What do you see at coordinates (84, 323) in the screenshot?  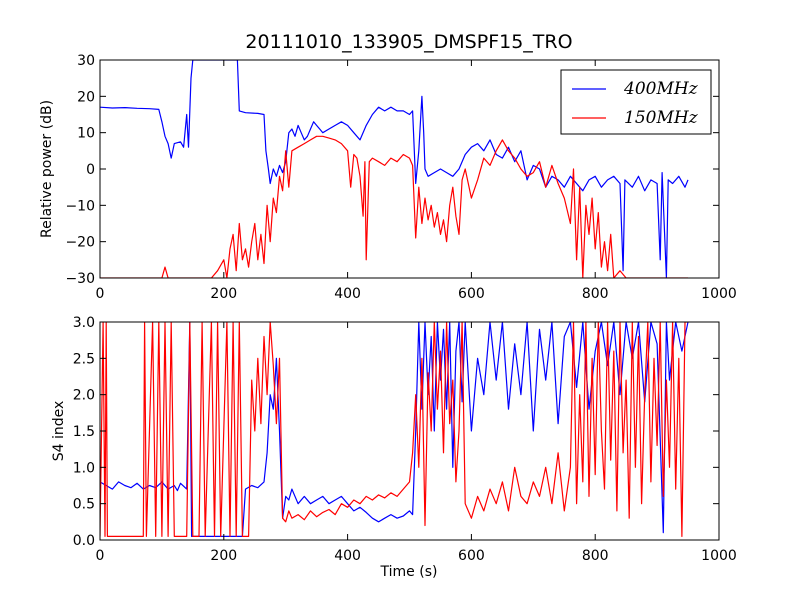 I see `bottom-y-tick-label: 3.0` at bounding box center [84, 323].